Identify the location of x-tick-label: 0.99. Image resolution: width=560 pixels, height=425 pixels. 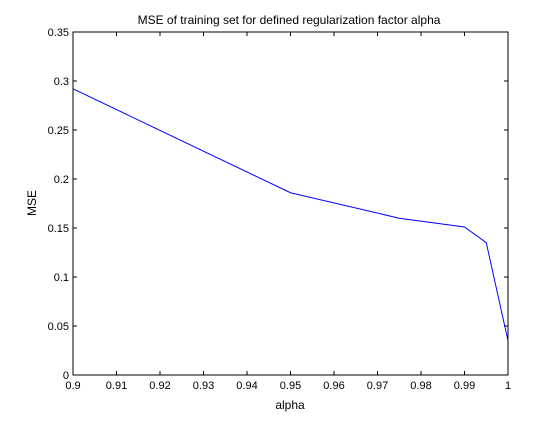
(464, 386).